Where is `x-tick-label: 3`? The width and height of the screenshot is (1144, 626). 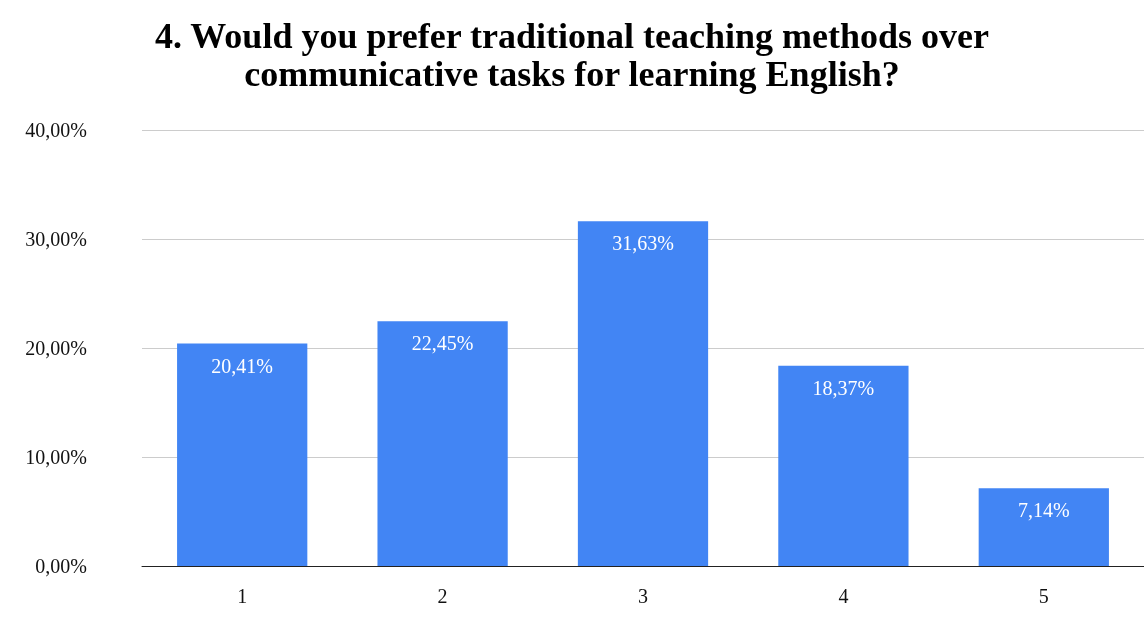
x-tick-label: 3 is located at coordinates (643, 596).